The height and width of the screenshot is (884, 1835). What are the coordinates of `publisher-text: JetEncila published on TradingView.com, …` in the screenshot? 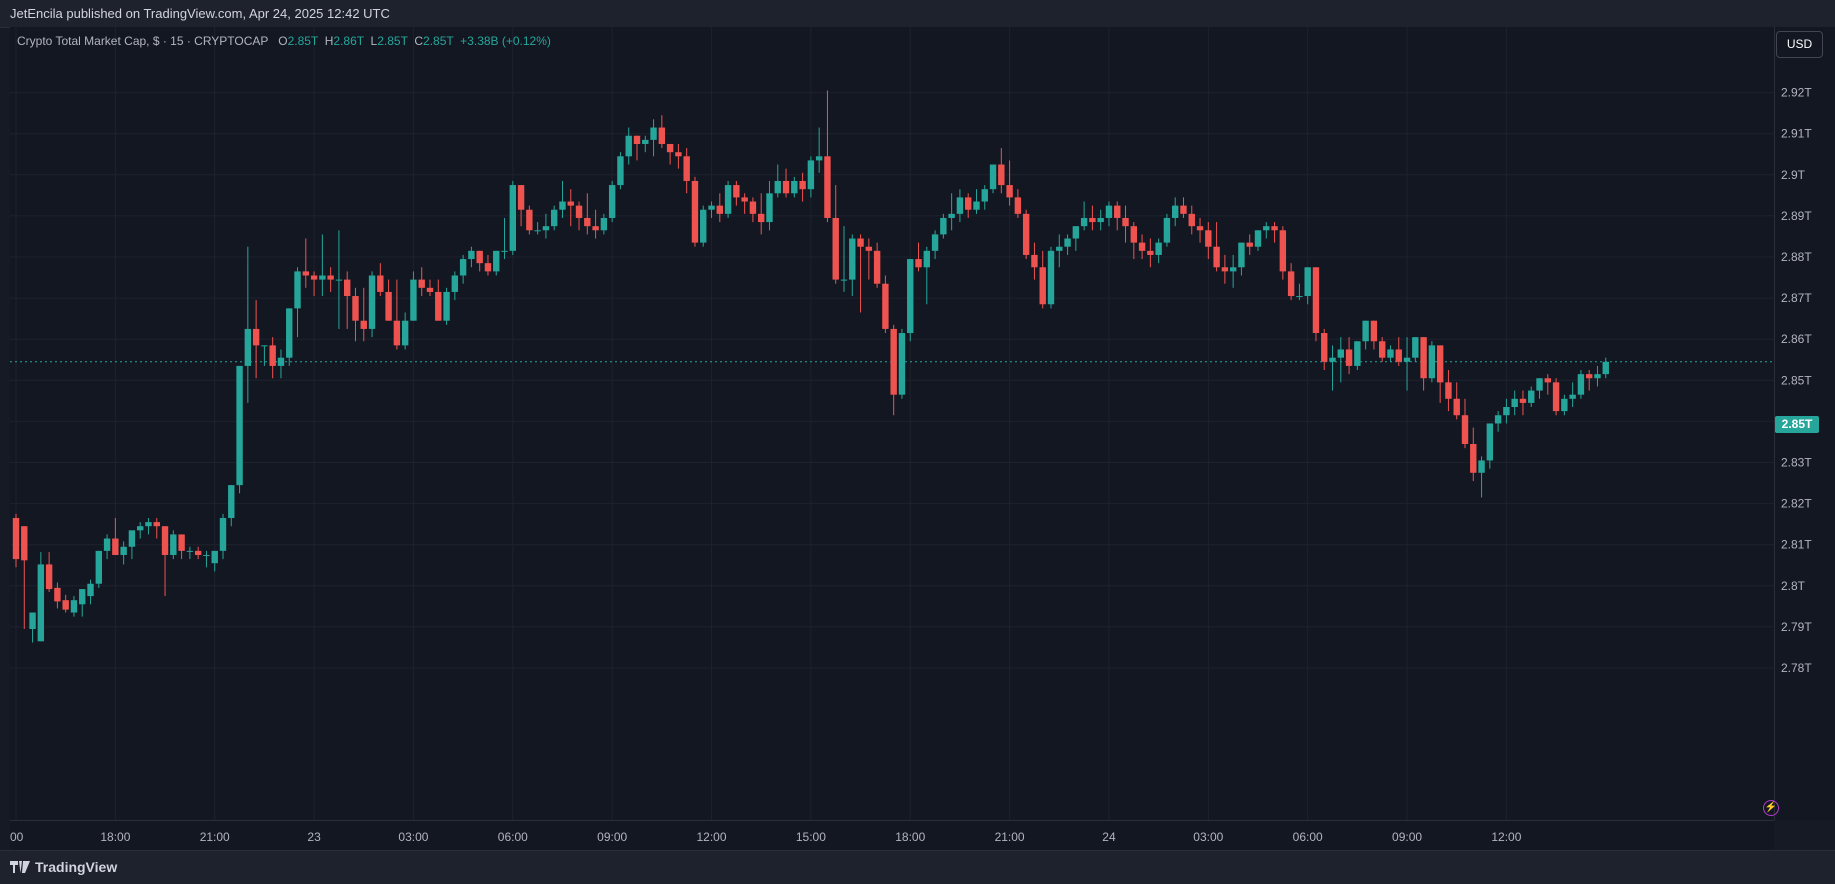 It's located at (200, 13).